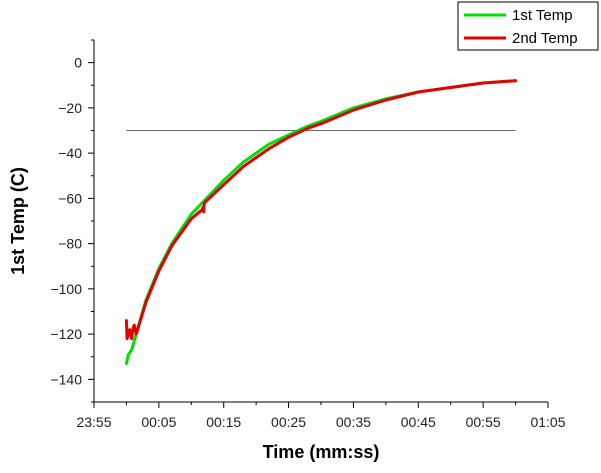  Describe the element at coordinates (418, 422) in the screenshot. I see `x-tick-label: 00:45` at that location.